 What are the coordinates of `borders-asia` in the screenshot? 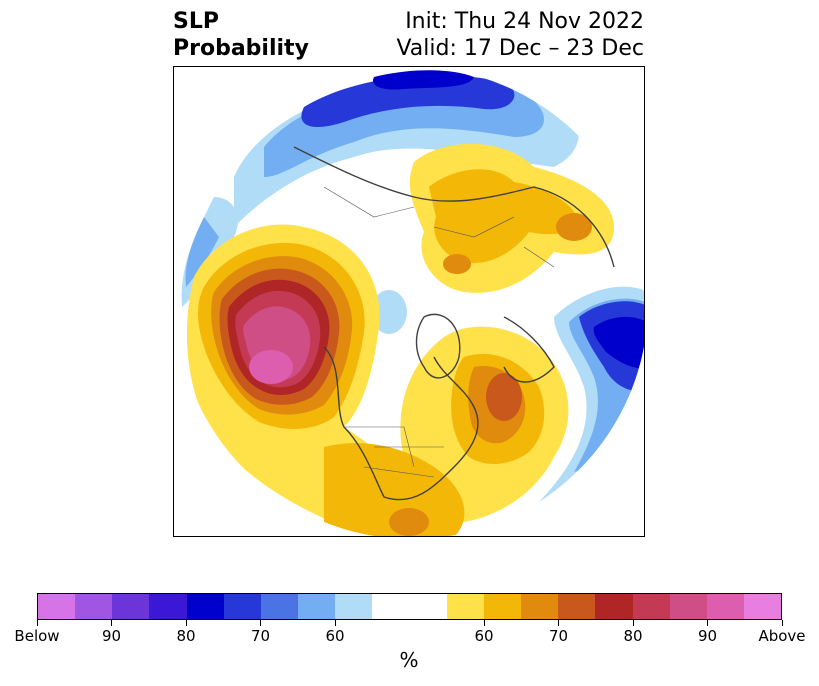 It's located at (439, 227).